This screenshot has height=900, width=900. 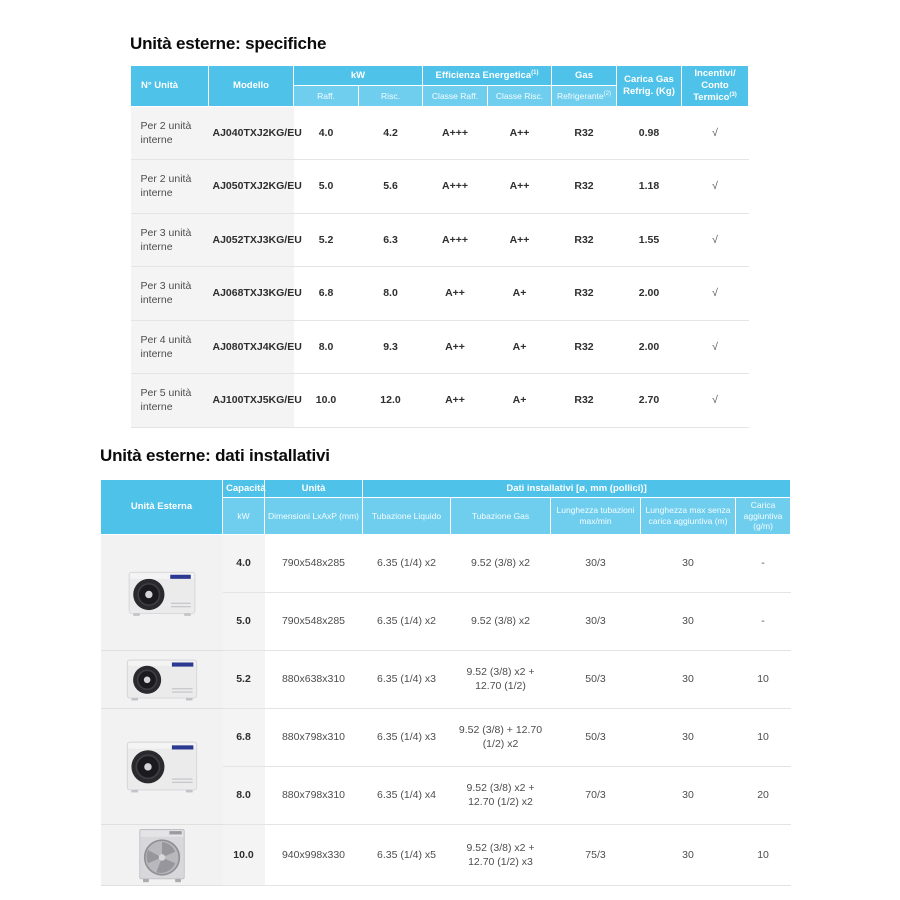 What do you see at coordinates (584, 96) in the screenshot?
I see `col-subheader-refrigerante: Refrigerante(2)` at bounding box center [584, 96].